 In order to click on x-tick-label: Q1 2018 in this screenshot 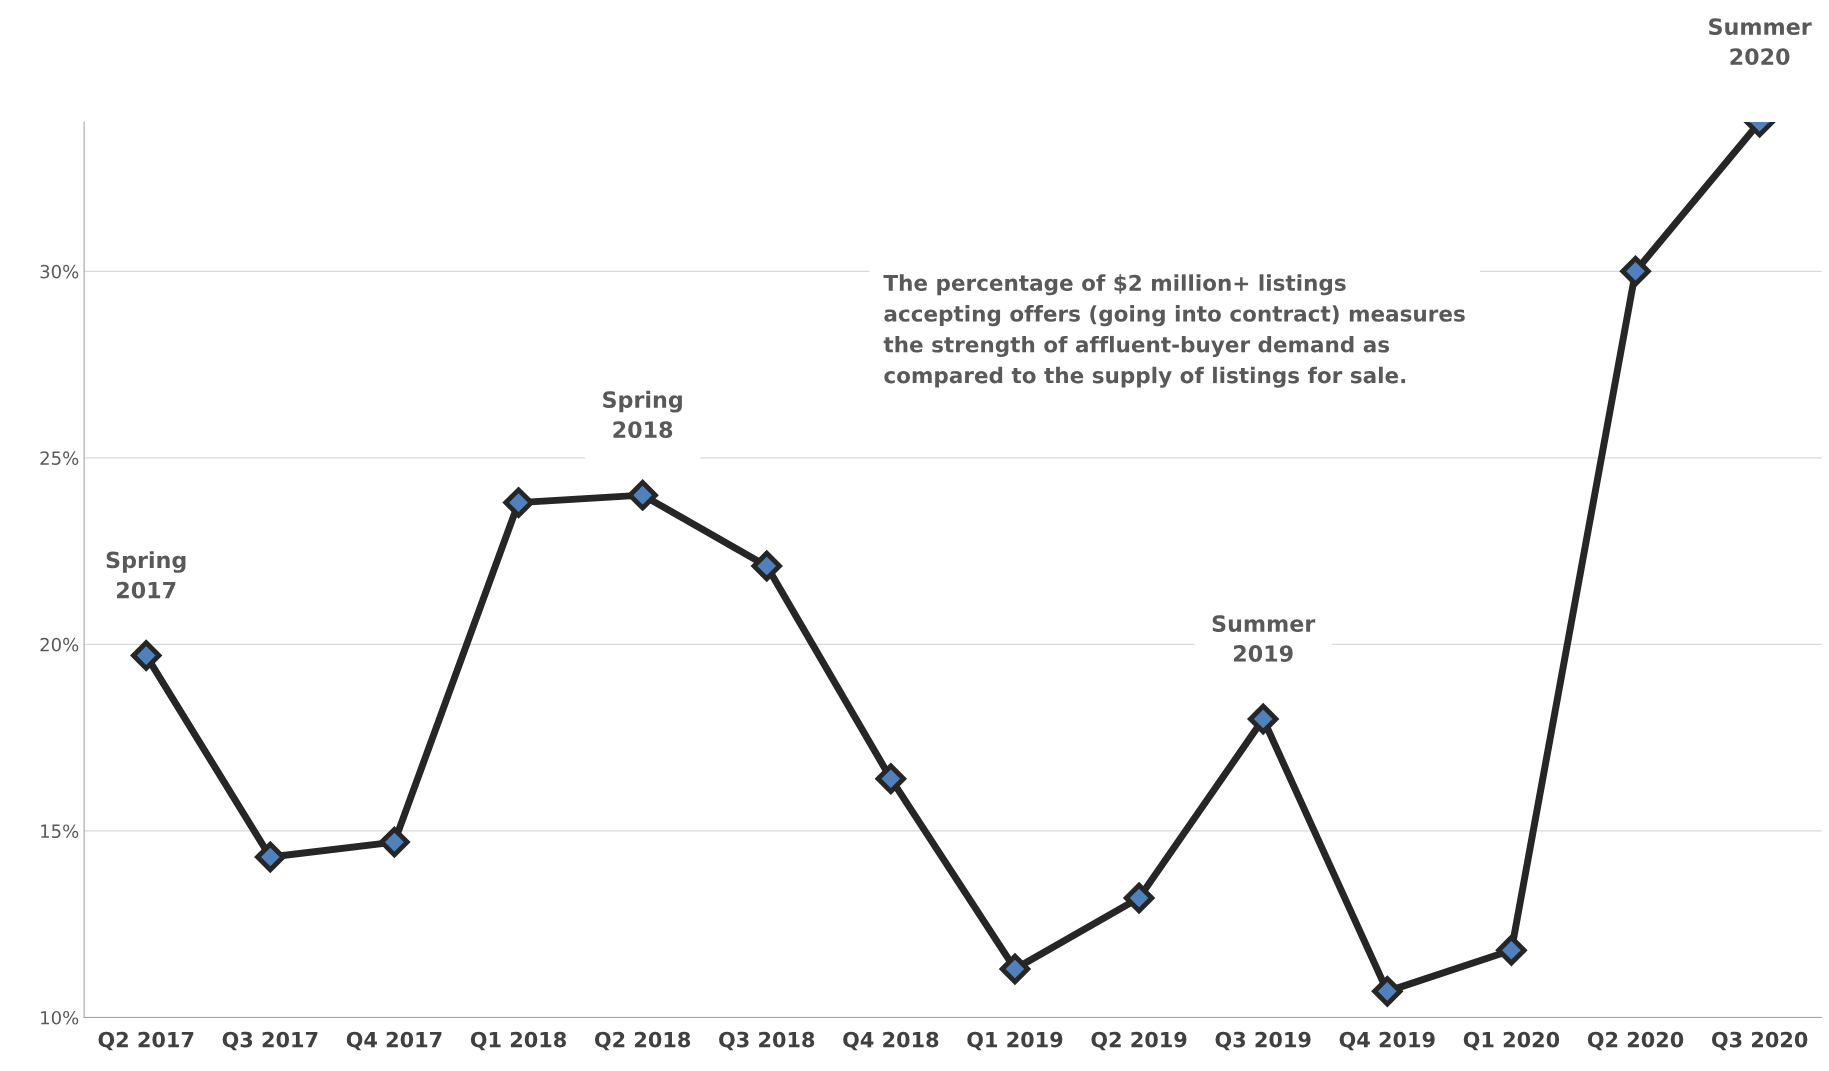, I will do `click(518, 1041)`.